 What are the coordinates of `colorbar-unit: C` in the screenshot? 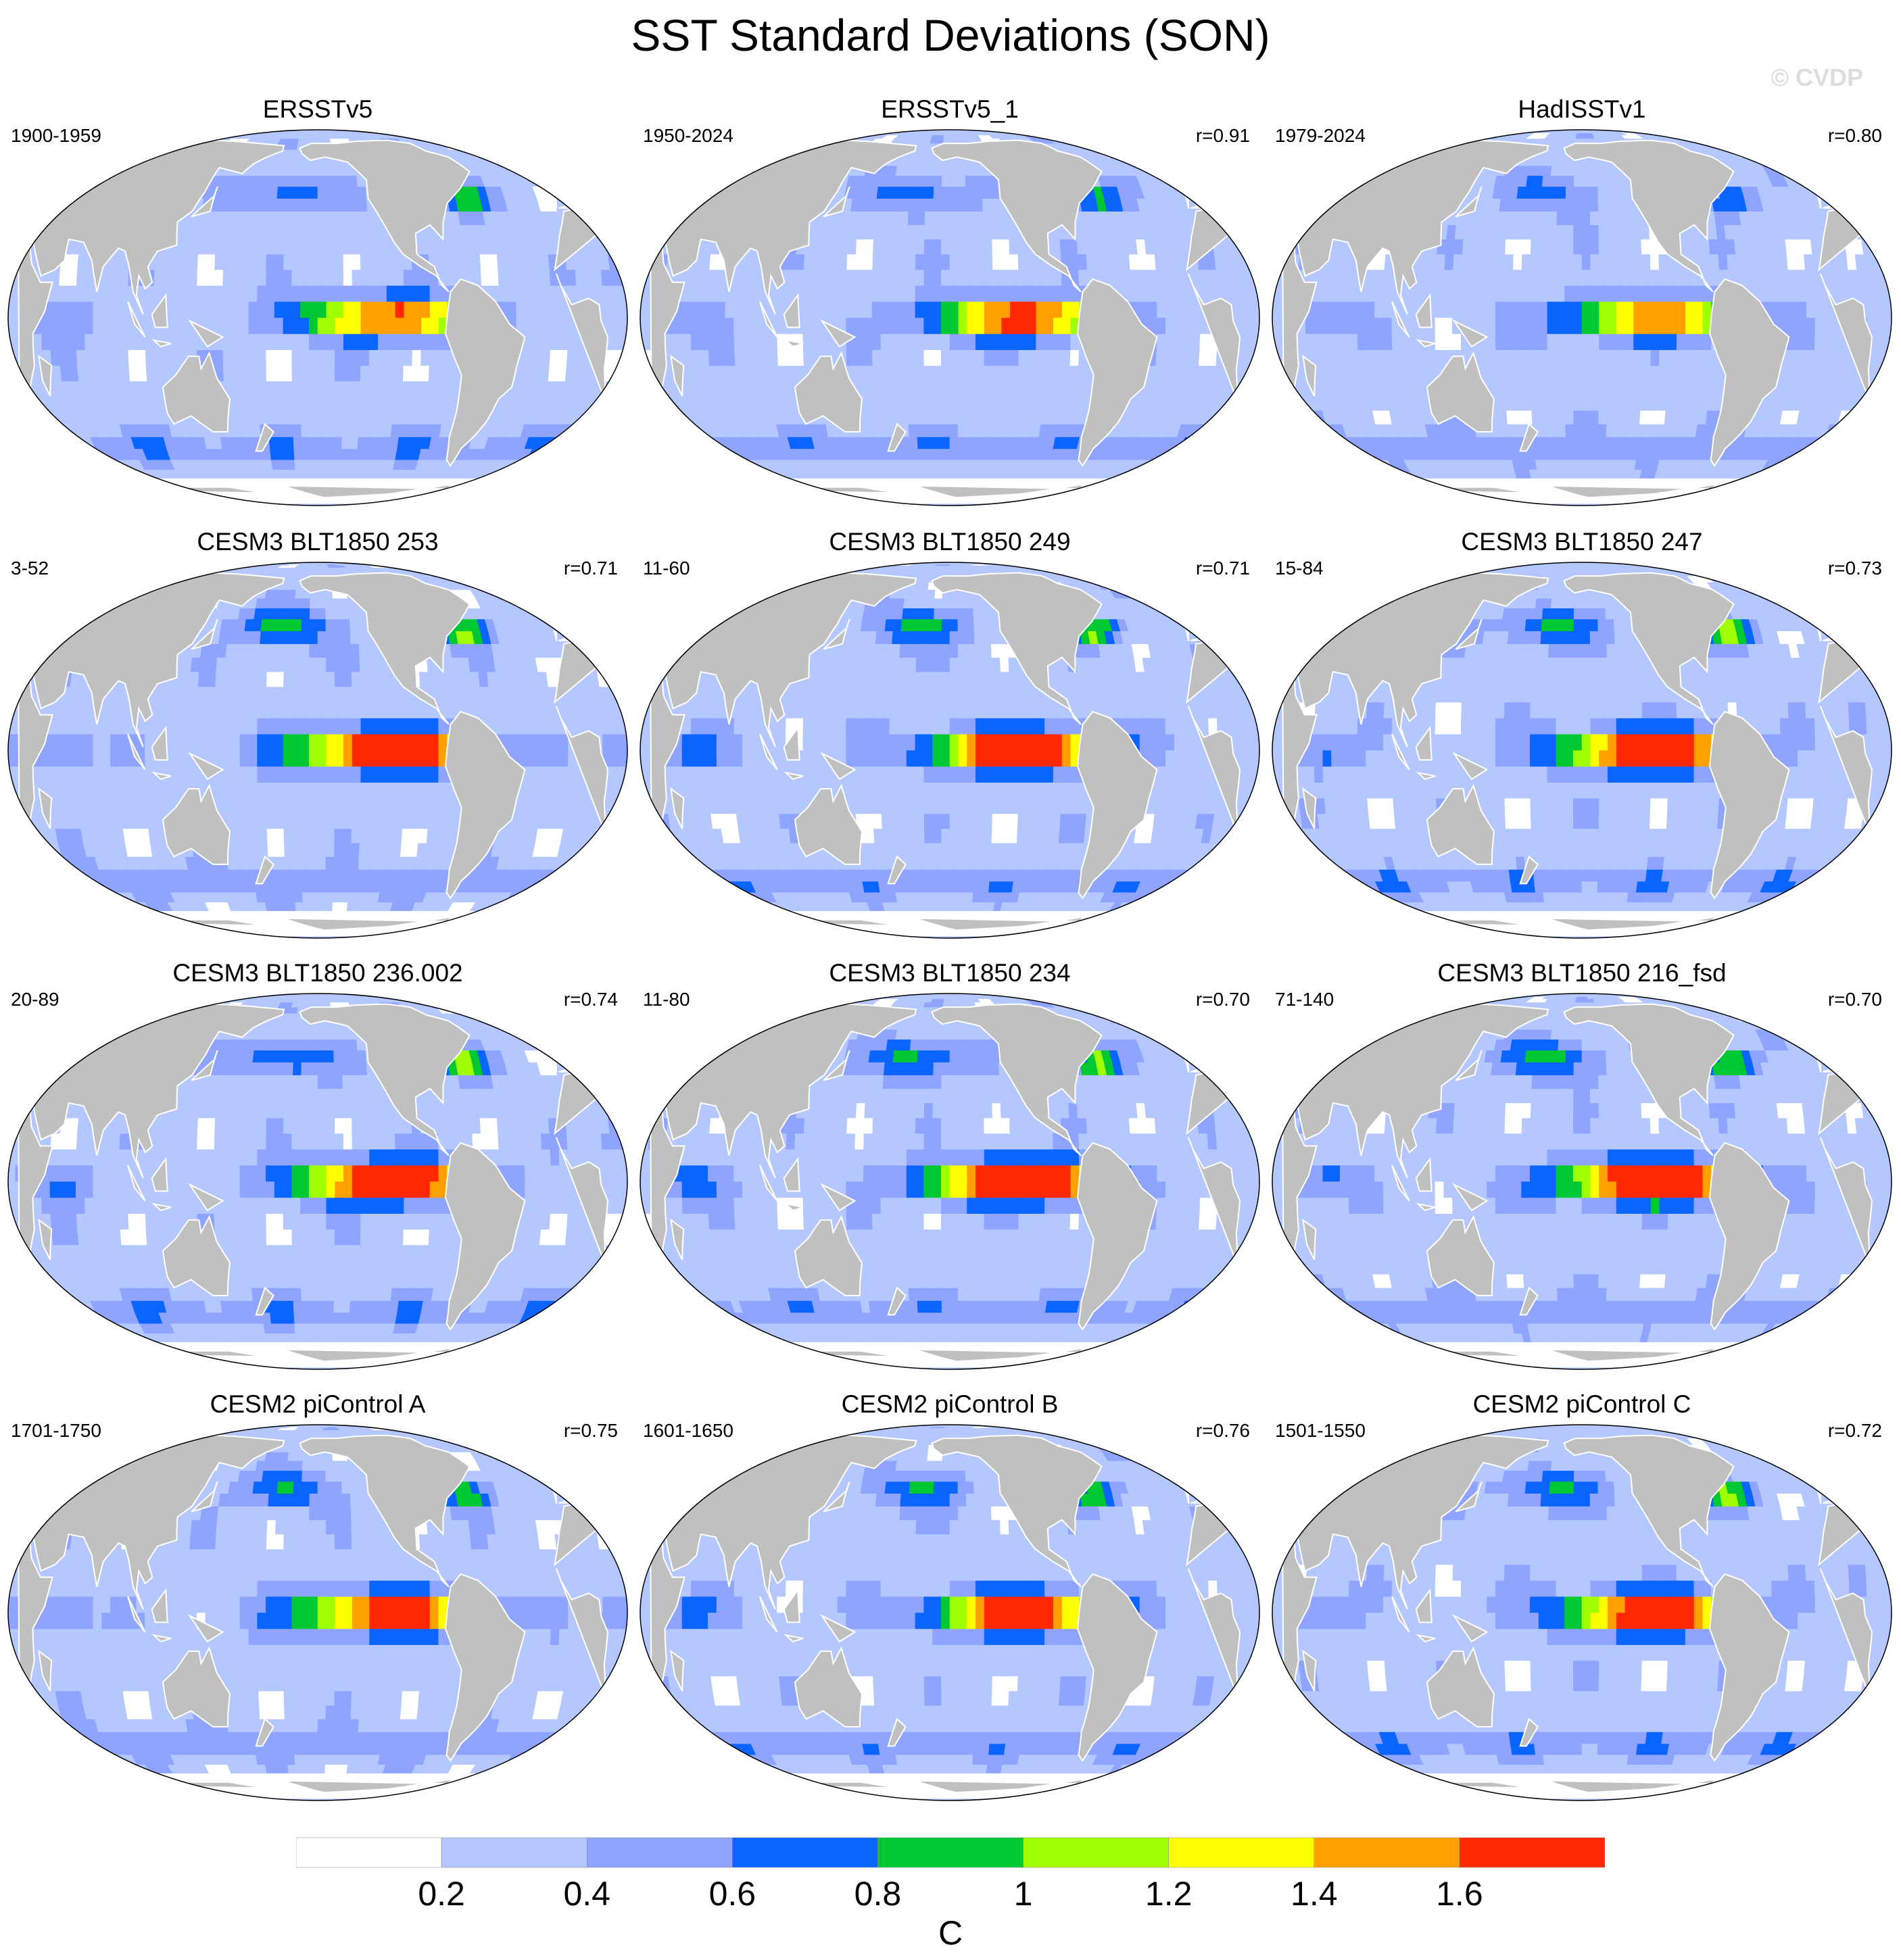 It's located at (950, 1933).